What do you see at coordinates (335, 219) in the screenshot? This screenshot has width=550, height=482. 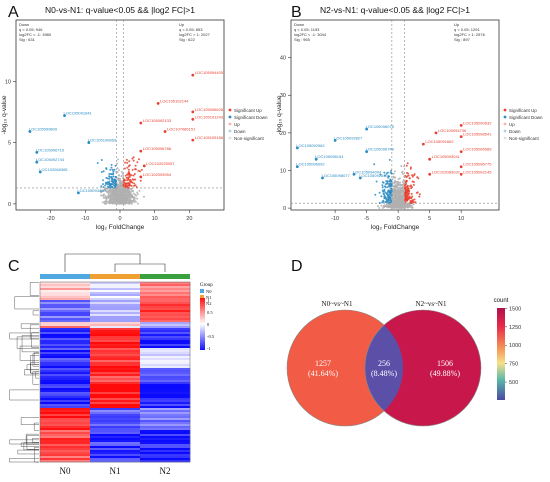 I see `x-tick-label: -10` at bounding box center [335, 219].